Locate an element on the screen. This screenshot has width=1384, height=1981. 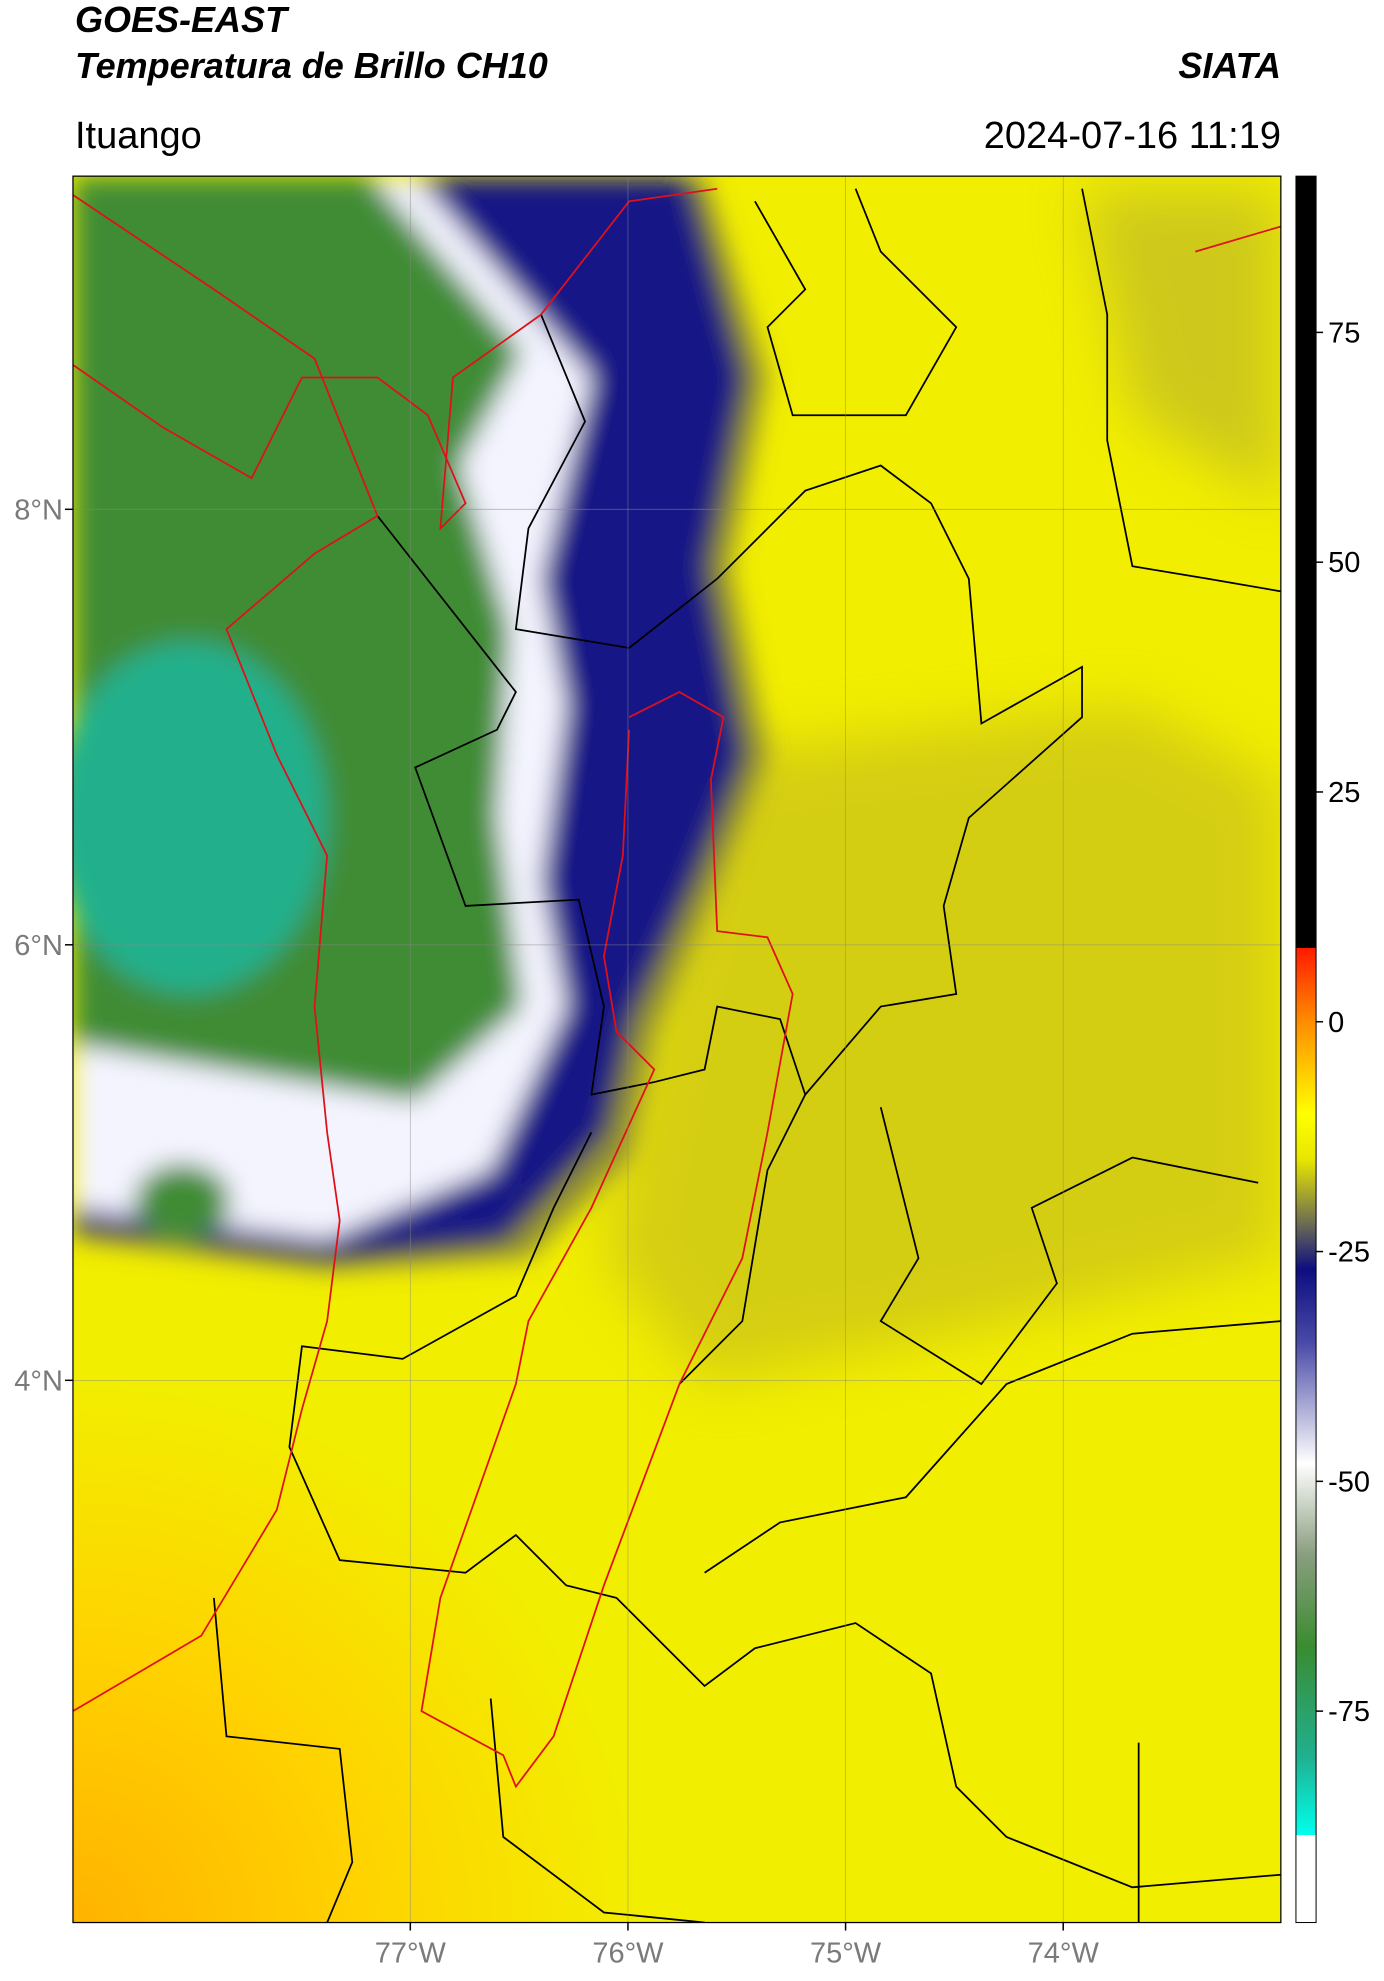
colorbar-tick-label: 25 is located at coordinates (1344, 793).